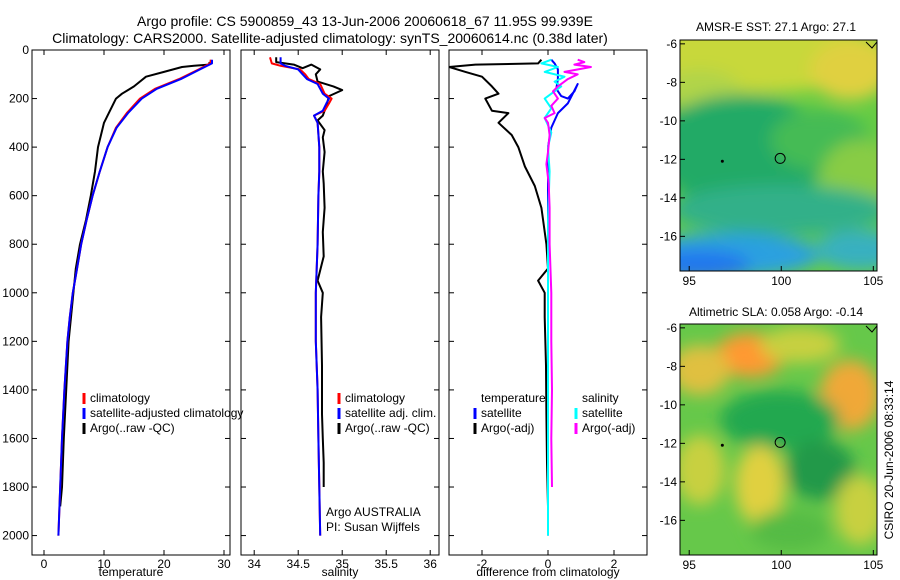 Image resolution: width=900 pixels, height=580 pixels. What do you see at coordinates (669, 443) in the screenshot?
I see `sla_map-ytick-label: -12` at bounding box center [669, 443].